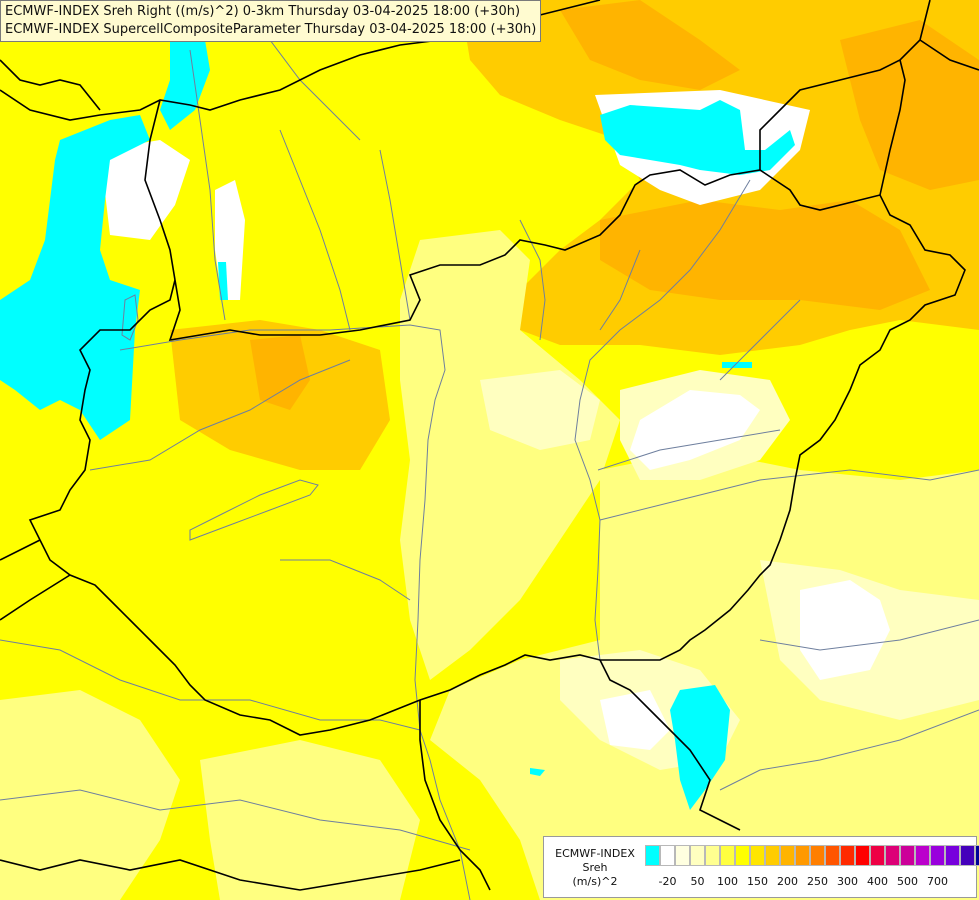 This screenshot has width=979, height=900. I want to click on legend-tick-1: 50, so click(697, 881).